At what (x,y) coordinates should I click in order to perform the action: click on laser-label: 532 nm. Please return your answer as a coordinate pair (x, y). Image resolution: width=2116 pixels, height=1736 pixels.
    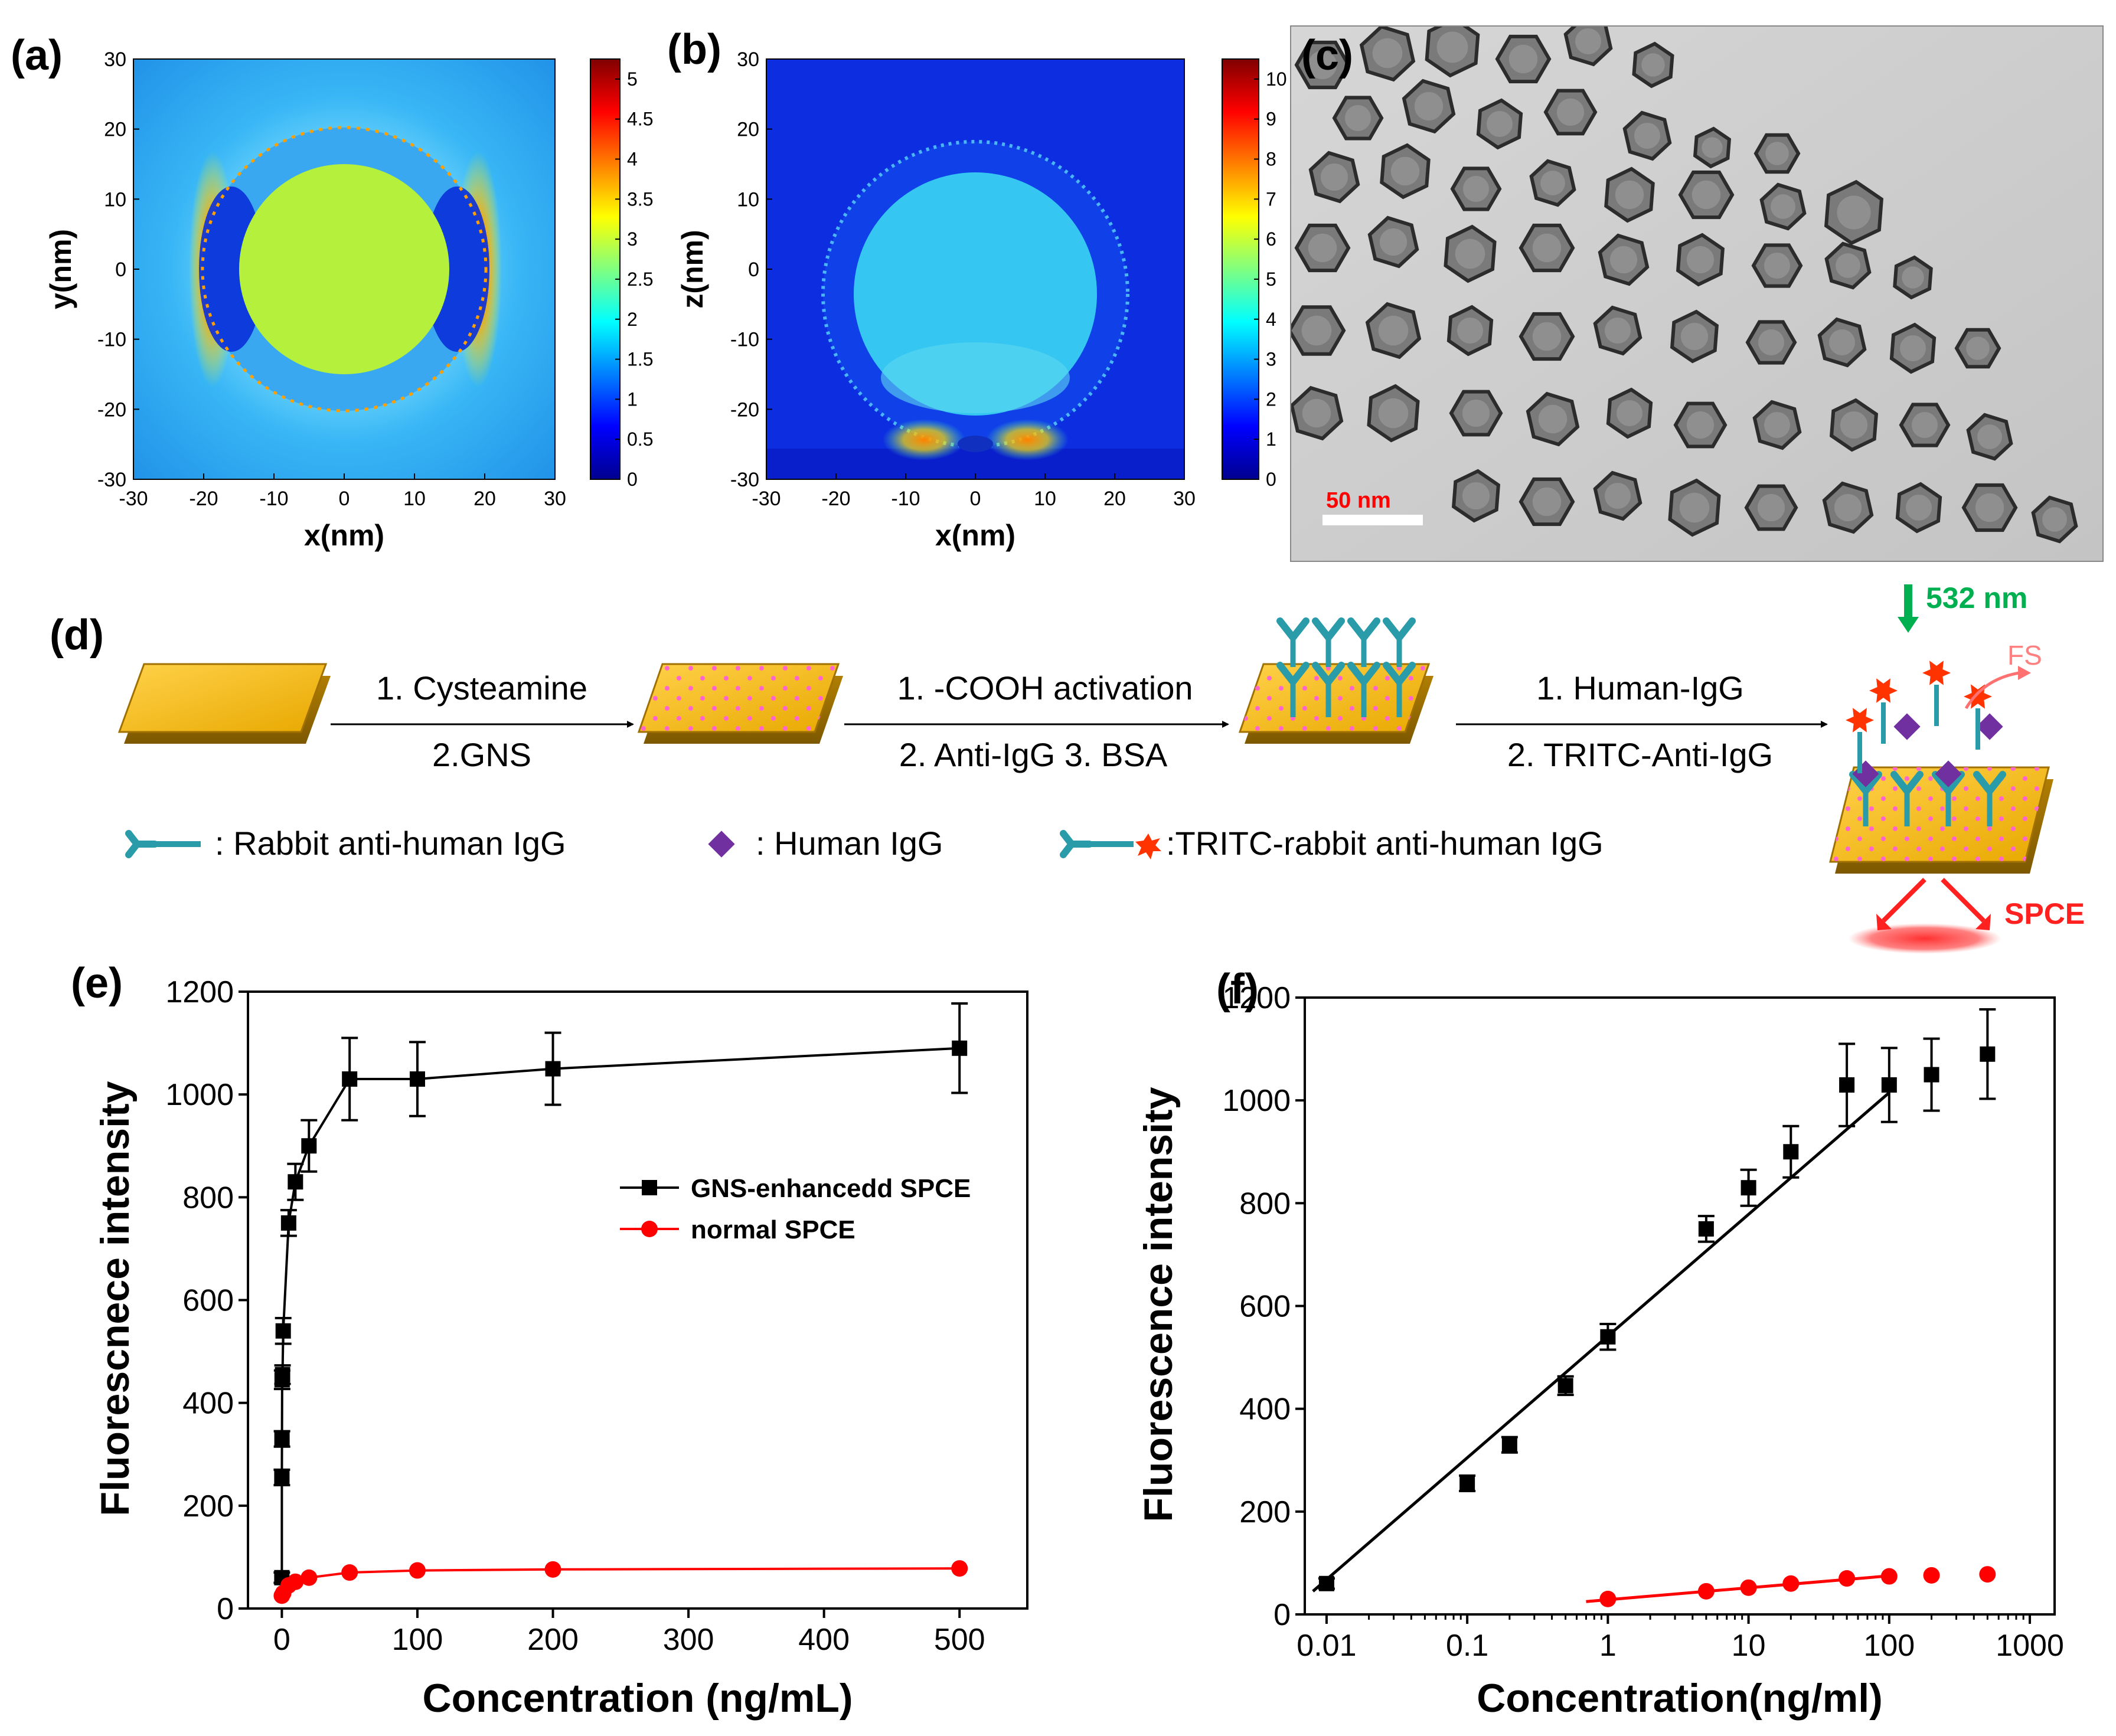
    Looking at the image, I should click on (1976, 597).